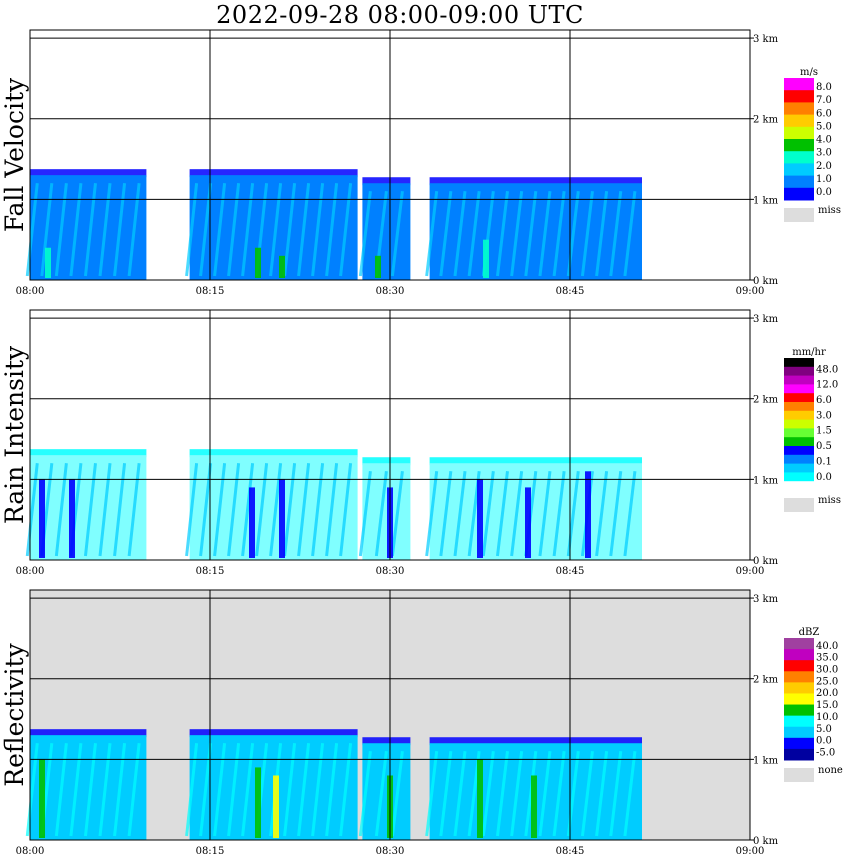 This screenshot has width=850, height=868. What do you see at coordinates (766, 599) in the screenshot?
I see `y-tick-label: 3 km` at bounding box center [766, 599].